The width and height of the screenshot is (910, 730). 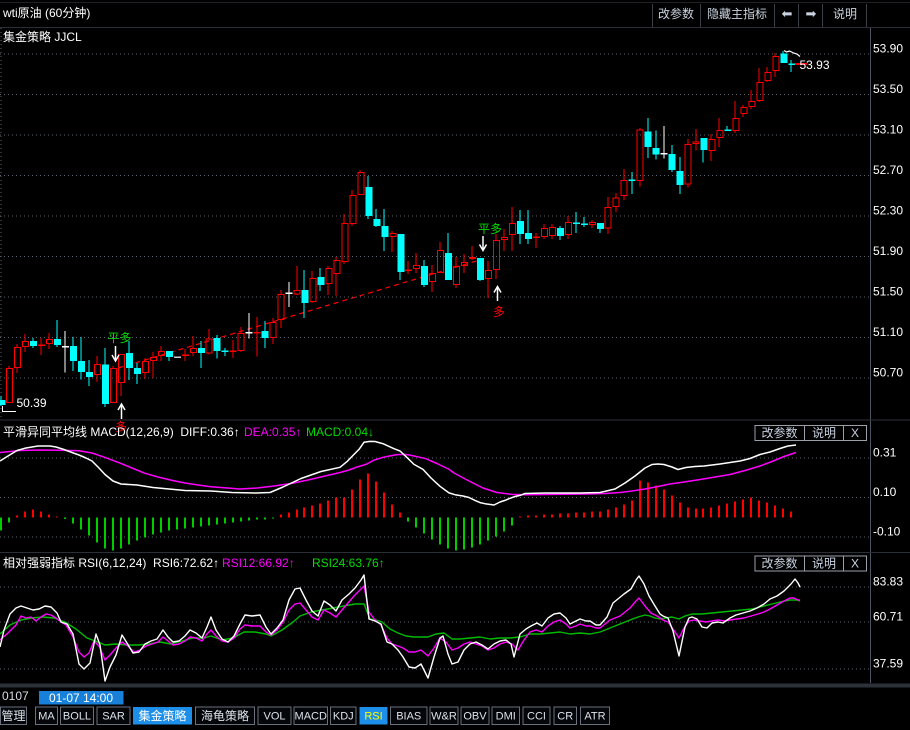 What do you see at coordinates (887, 532) in the screenshot?
I see `svg-text: -0.10` at bounding box center [887, 532].